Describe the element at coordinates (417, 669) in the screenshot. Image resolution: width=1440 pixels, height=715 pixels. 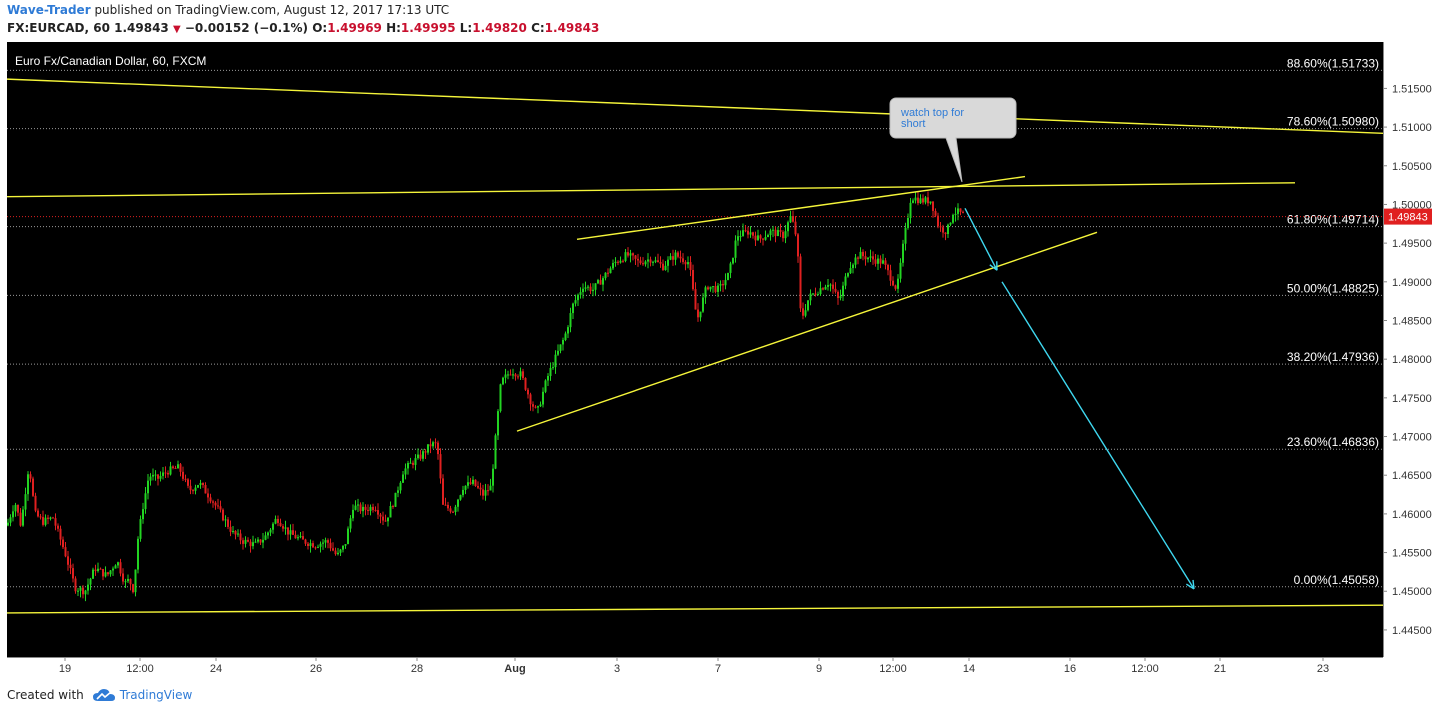
I see `x-tick-label: 28` at that location.